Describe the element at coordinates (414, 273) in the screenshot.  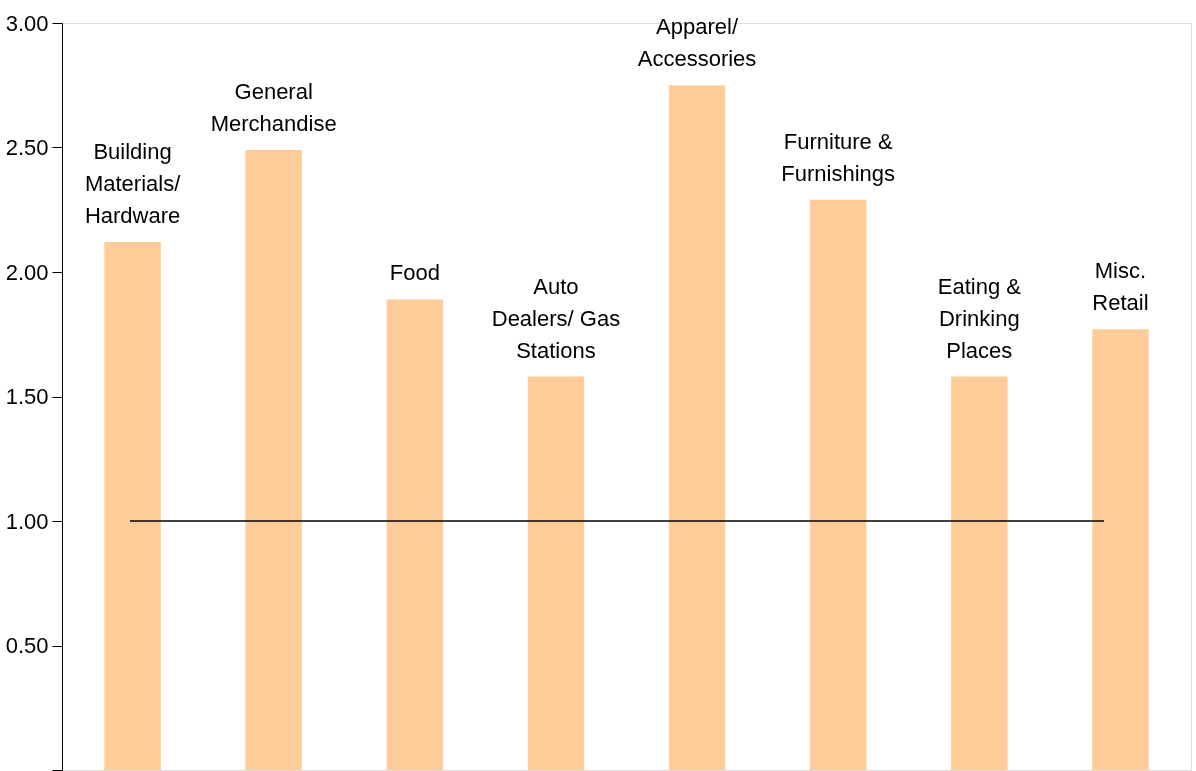
I see `x-tick-label: Food` at that location.